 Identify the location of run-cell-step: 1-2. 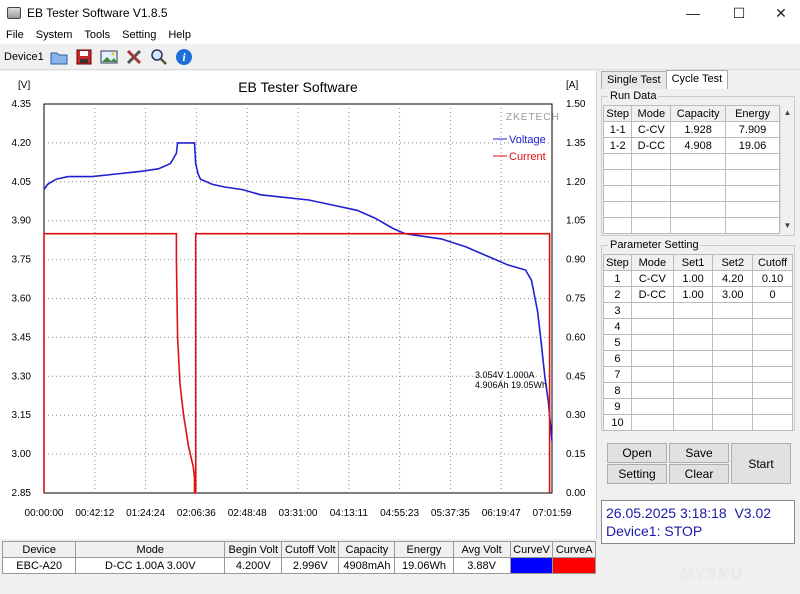
(617, 145).